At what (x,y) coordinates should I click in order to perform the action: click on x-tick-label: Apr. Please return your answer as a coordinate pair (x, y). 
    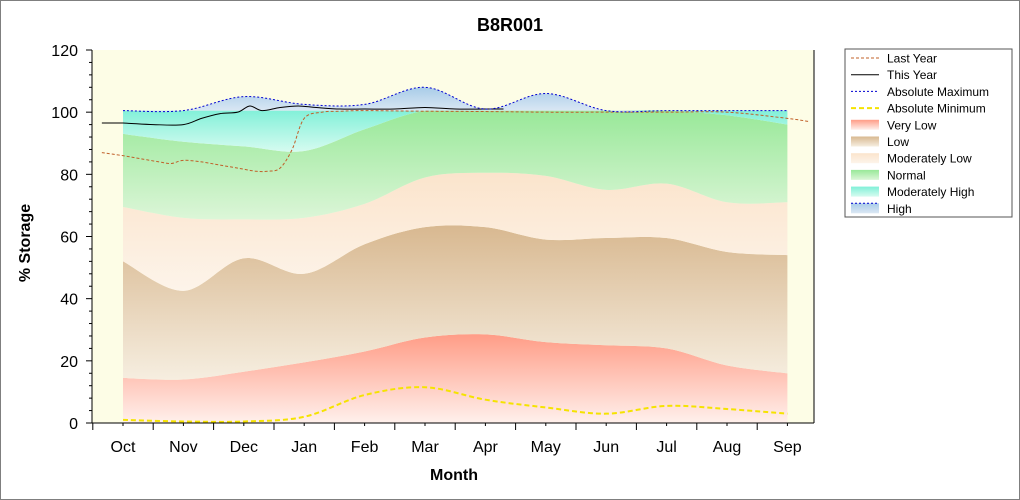
    Looking at the image, I should click on (486, 447).